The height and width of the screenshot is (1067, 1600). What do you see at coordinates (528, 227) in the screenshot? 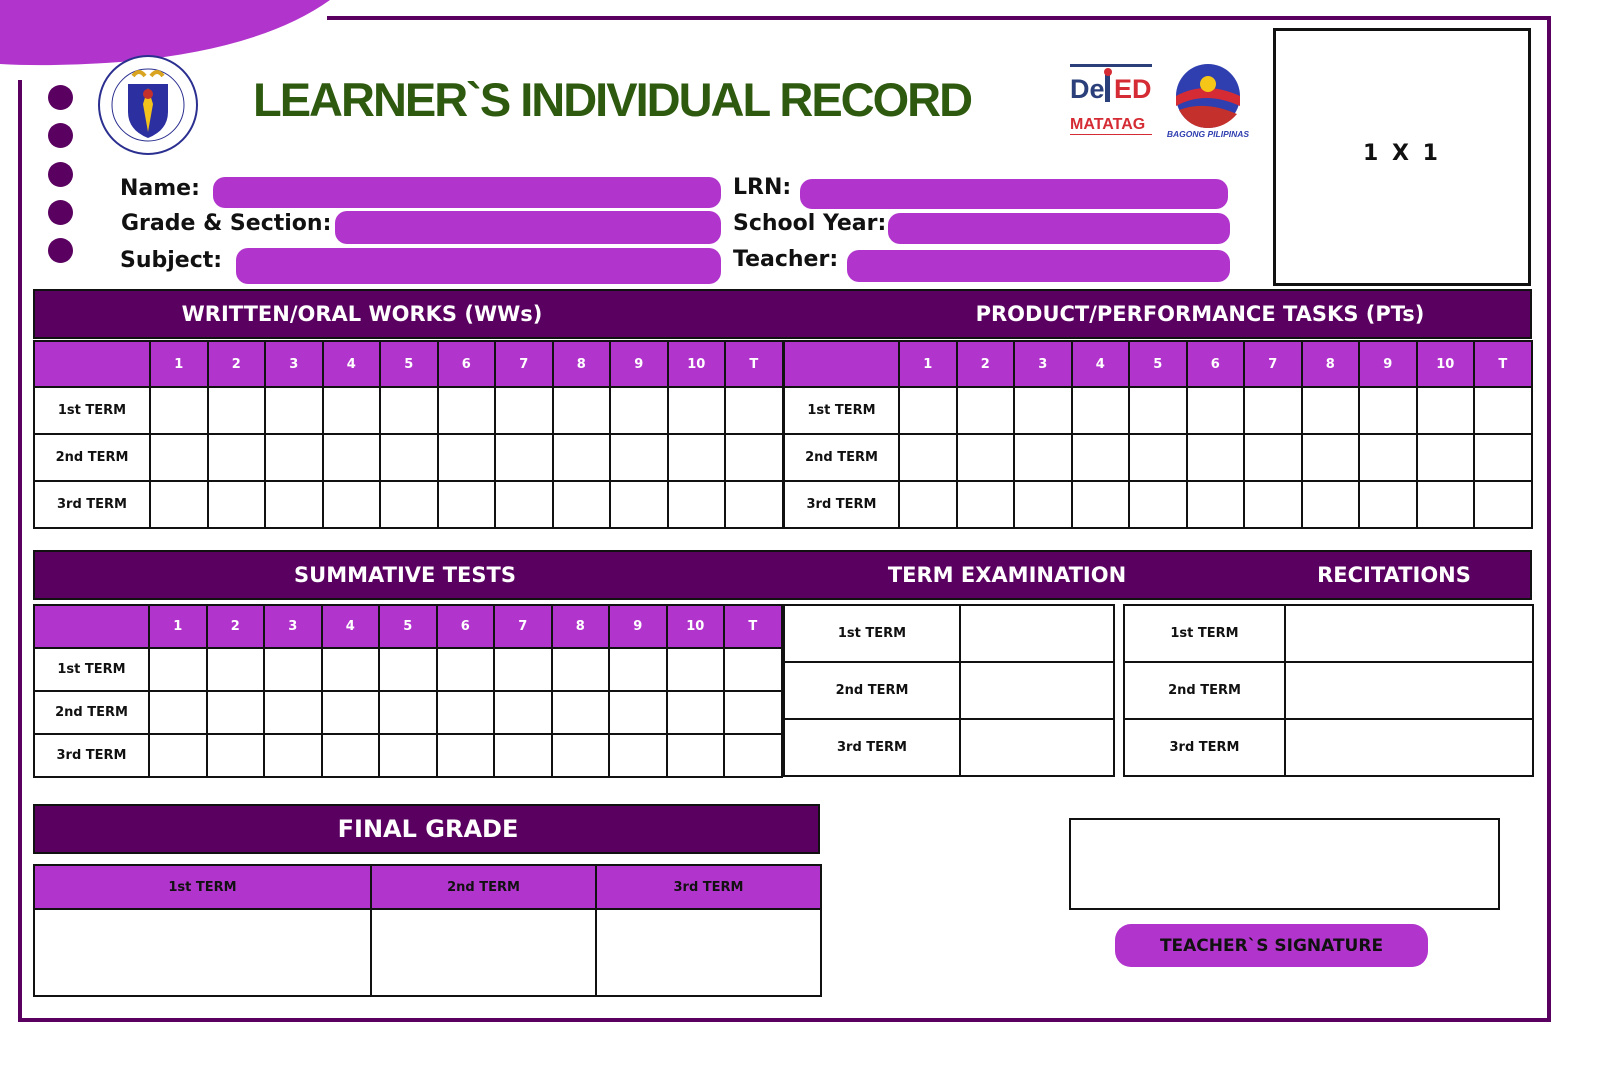
I see `grade-section-field` at bounding box center [528, 227].